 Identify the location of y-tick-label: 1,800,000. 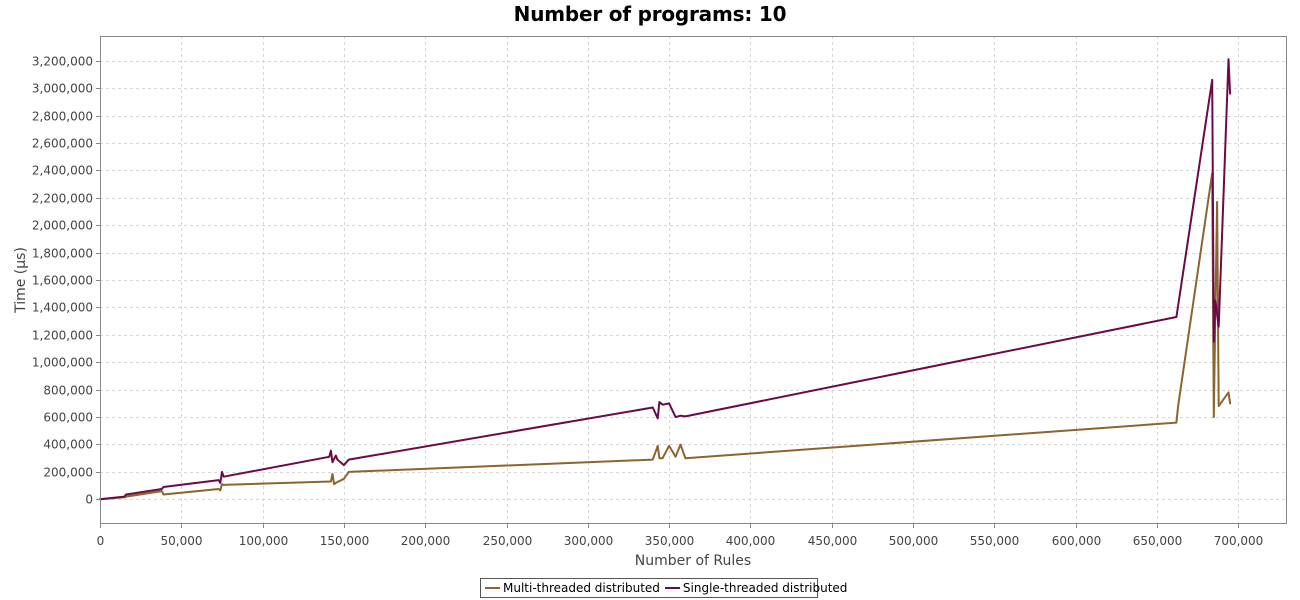
(62, 254).